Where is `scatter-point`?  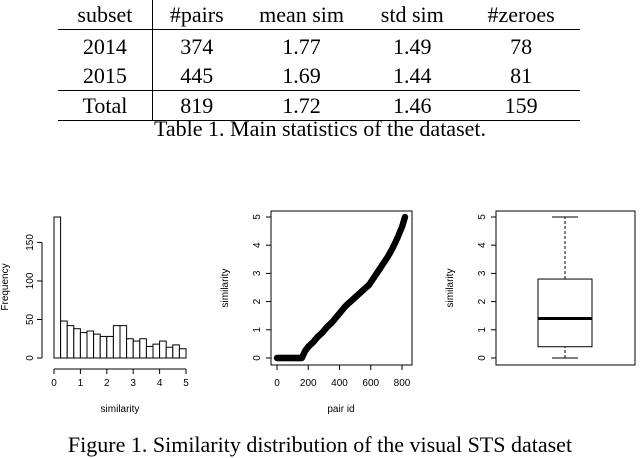 scatter-point is located at coordinates (405, 217).